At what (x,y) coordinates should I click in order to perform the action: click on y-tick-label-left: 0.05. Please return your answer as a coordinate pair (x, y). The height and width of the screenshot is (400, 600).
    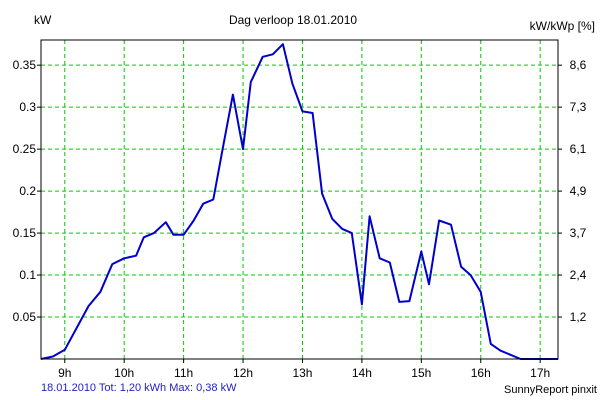
    Looking at the image, I should click on (25, 317).